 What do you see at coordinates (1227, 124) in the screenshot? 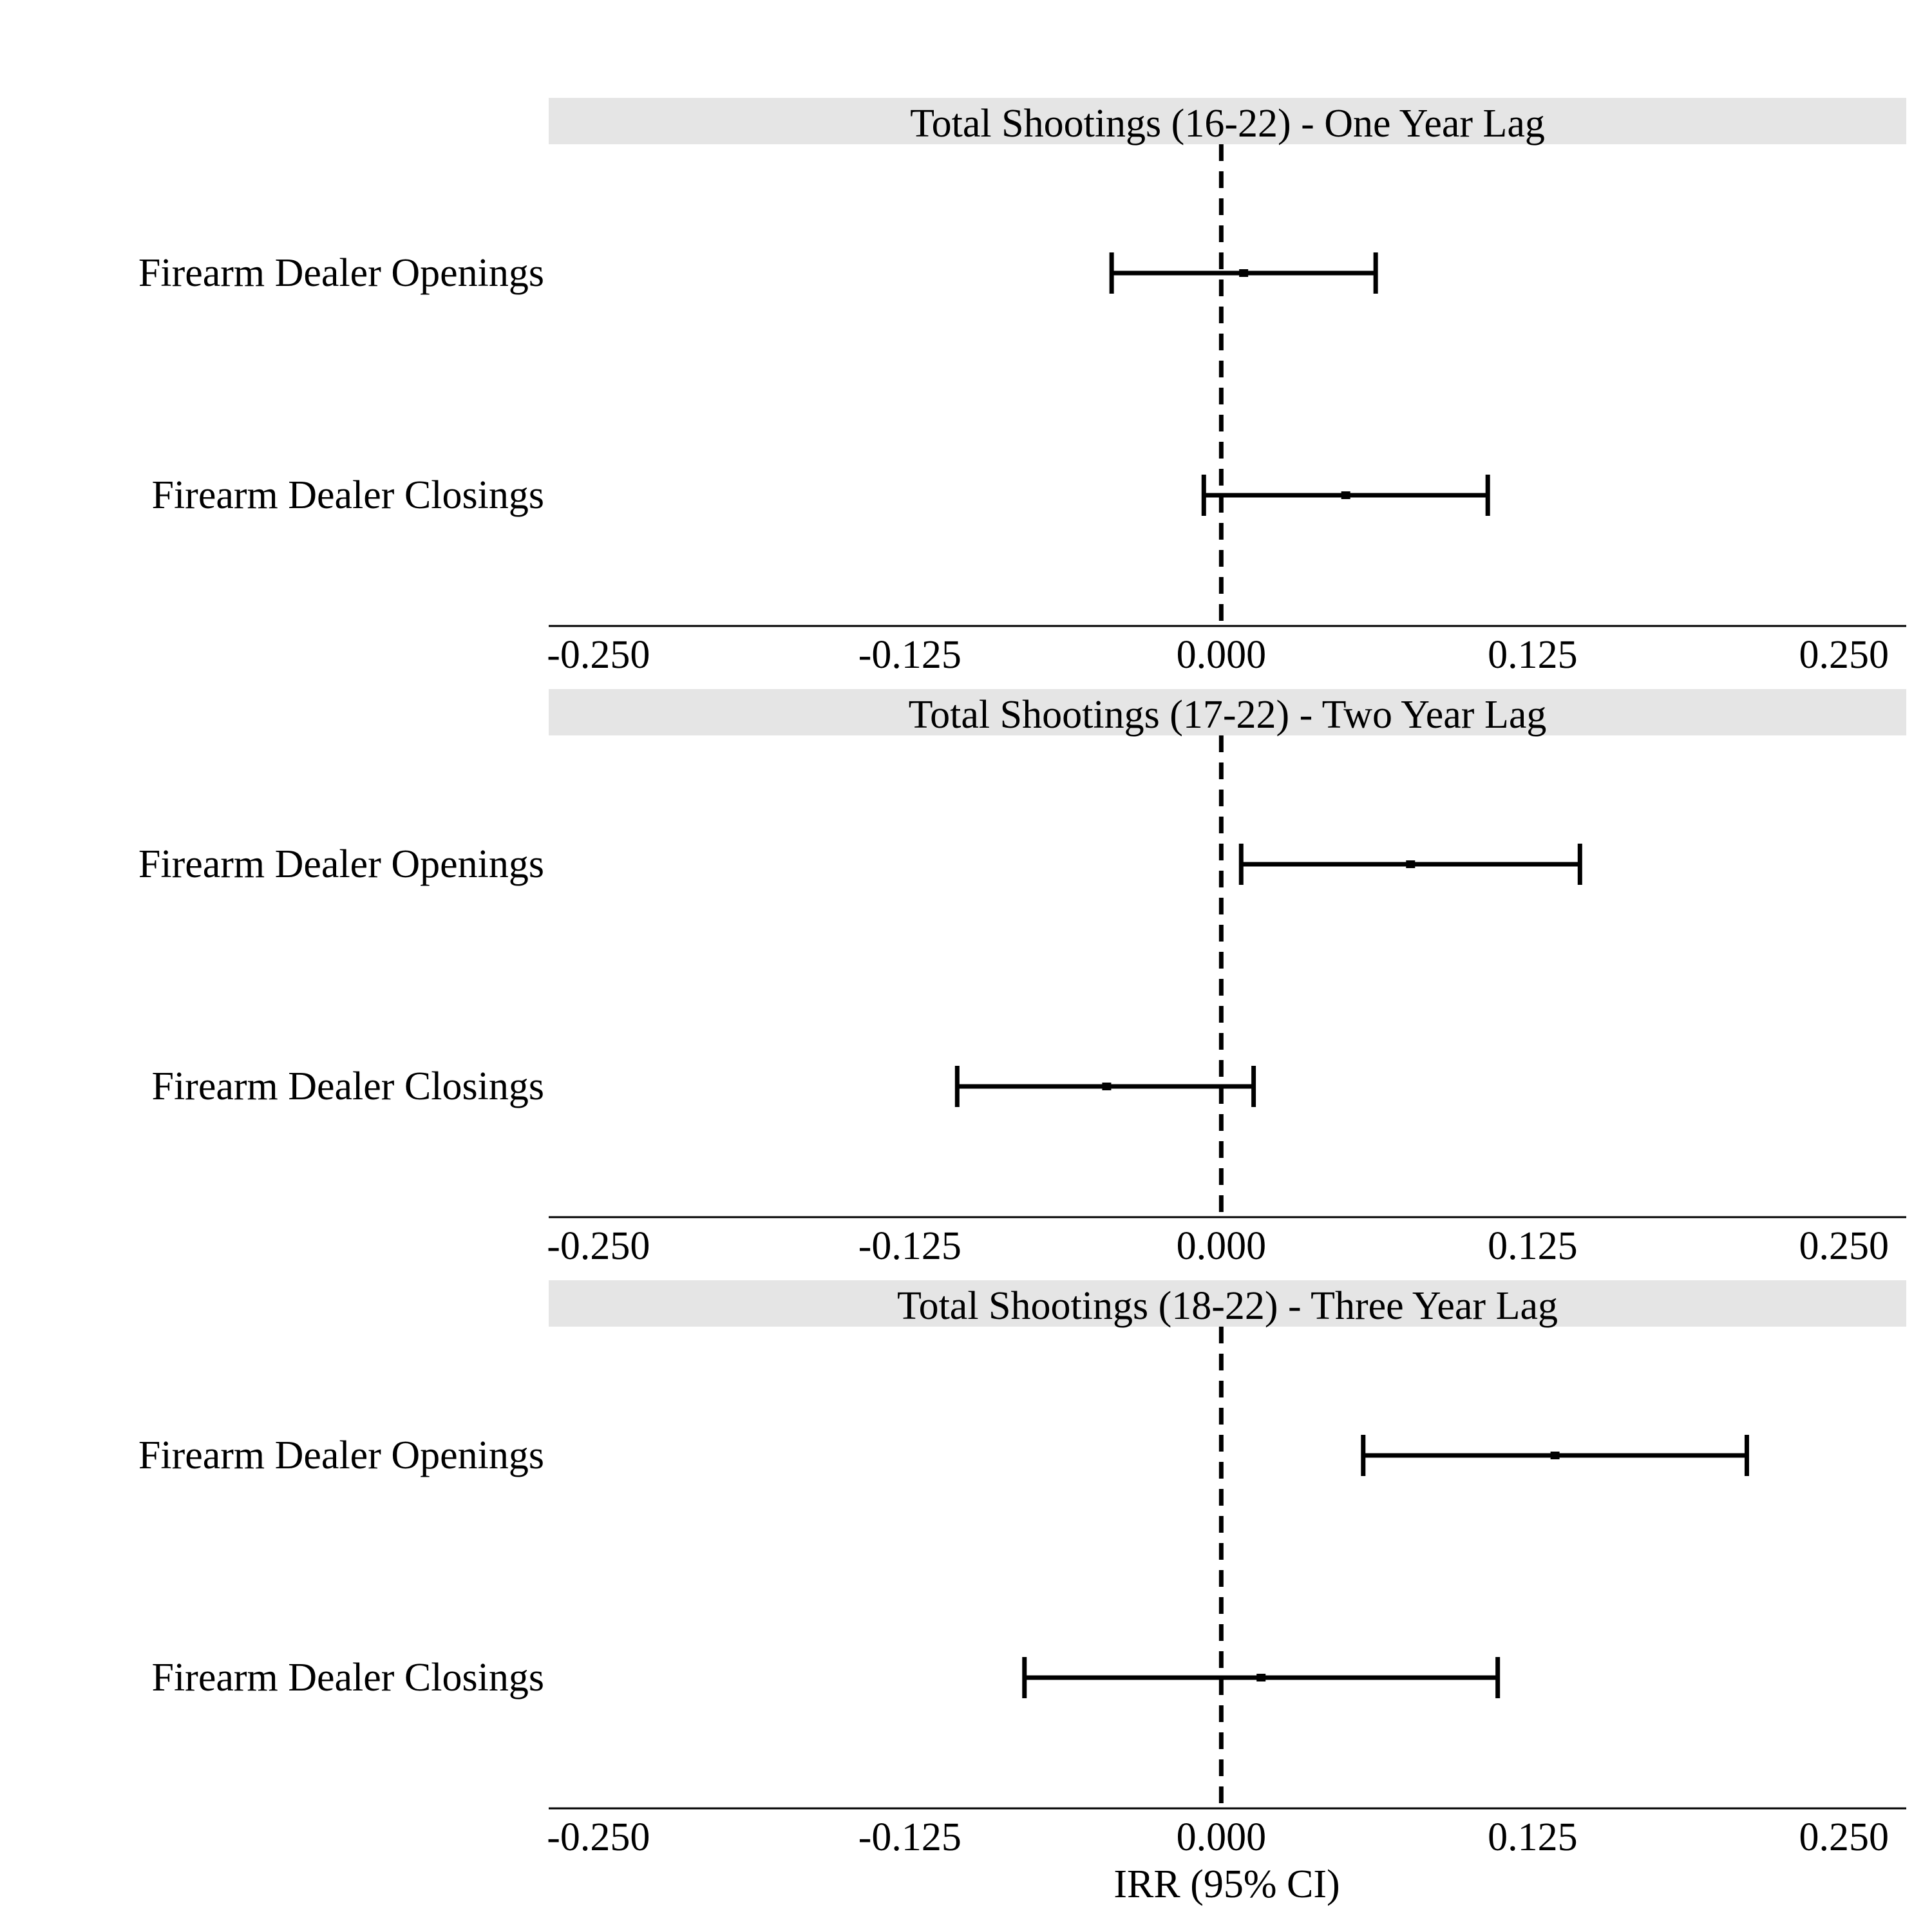
I see `panel-title: Total Shootings (16-22) - One Year Lag` at bounding box center [1227, 124].